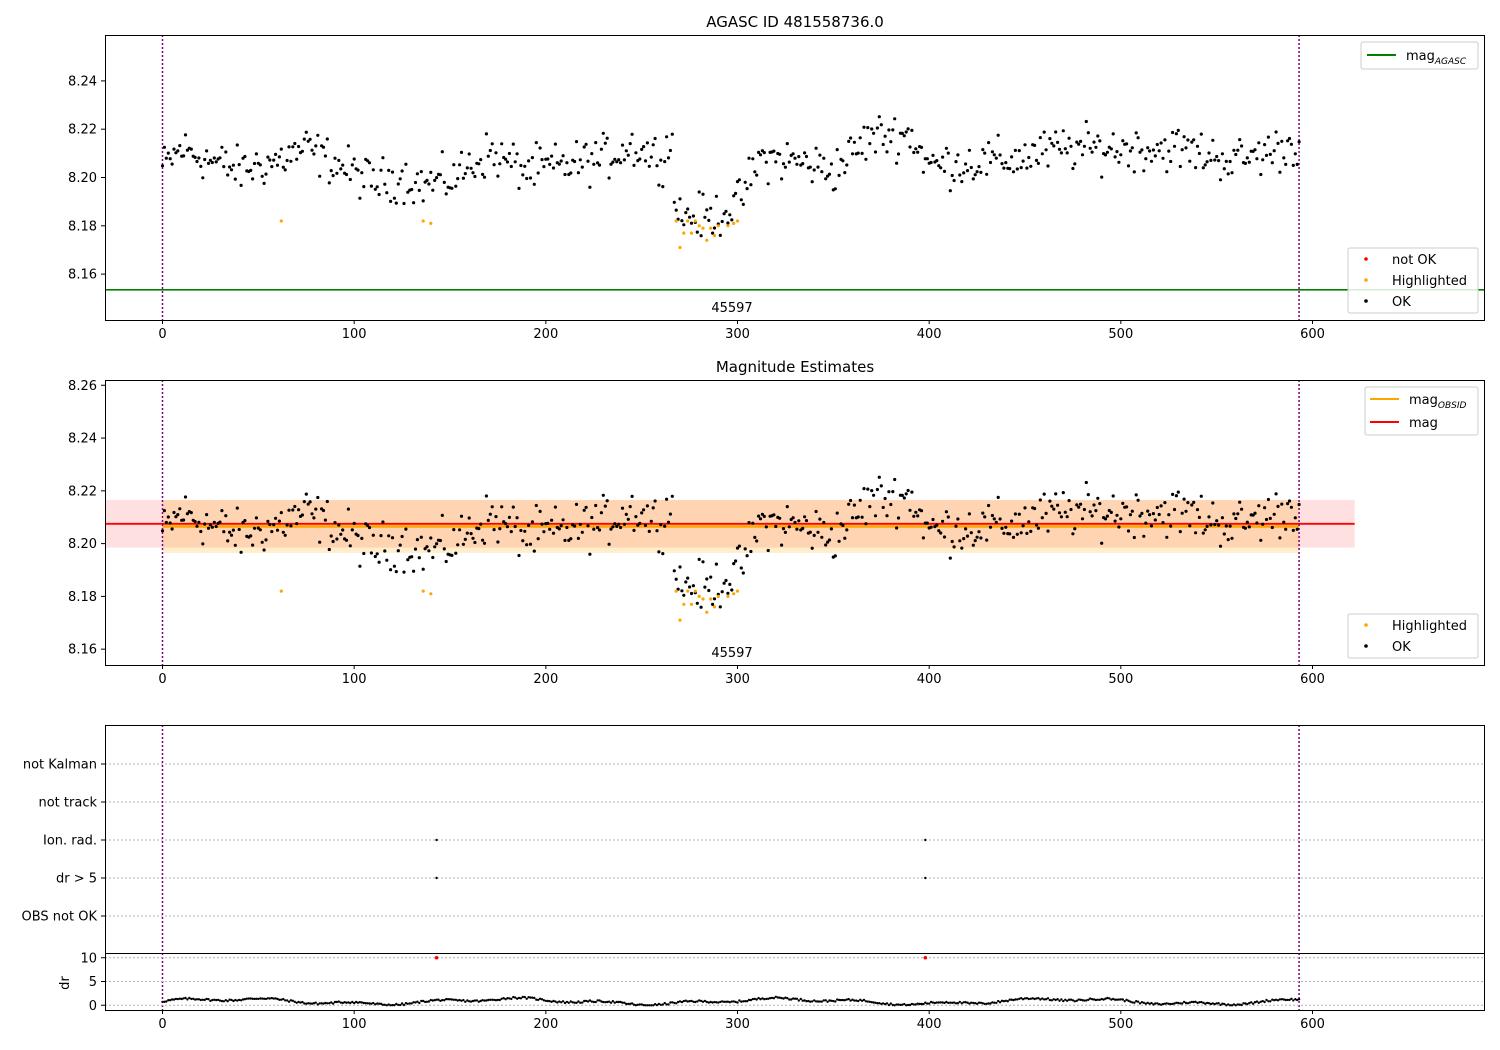  I want to click on panel-1-title: AGASC ID 481558736.0, so click(795, 22).